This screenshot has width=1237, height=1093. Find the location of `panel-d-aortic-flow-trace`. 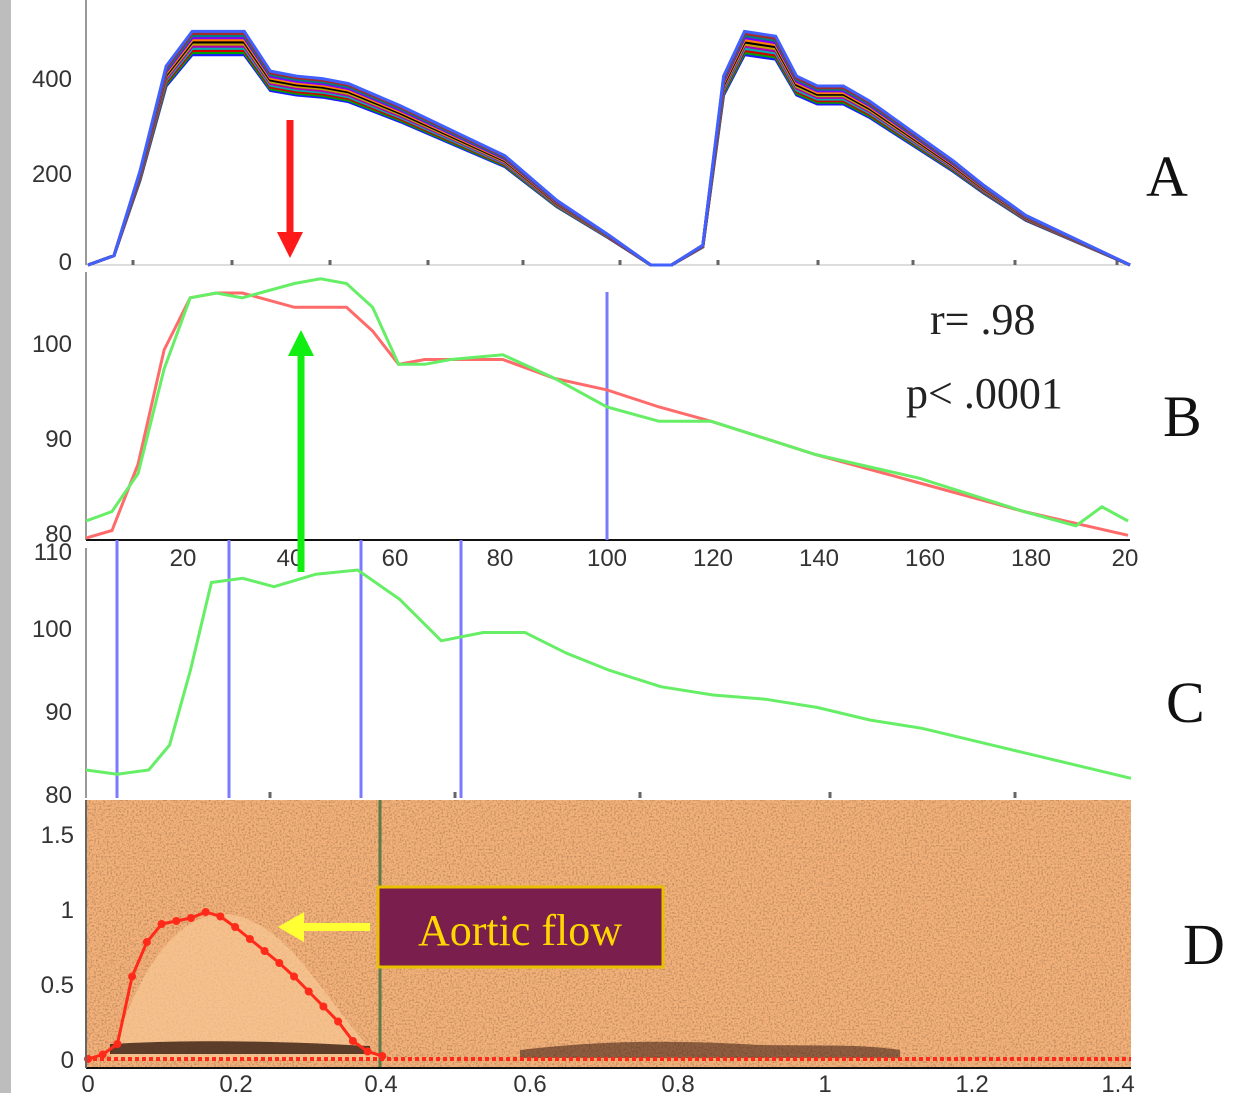

panel-d-aortic-flow-trace is located at coordinates (235, 985).